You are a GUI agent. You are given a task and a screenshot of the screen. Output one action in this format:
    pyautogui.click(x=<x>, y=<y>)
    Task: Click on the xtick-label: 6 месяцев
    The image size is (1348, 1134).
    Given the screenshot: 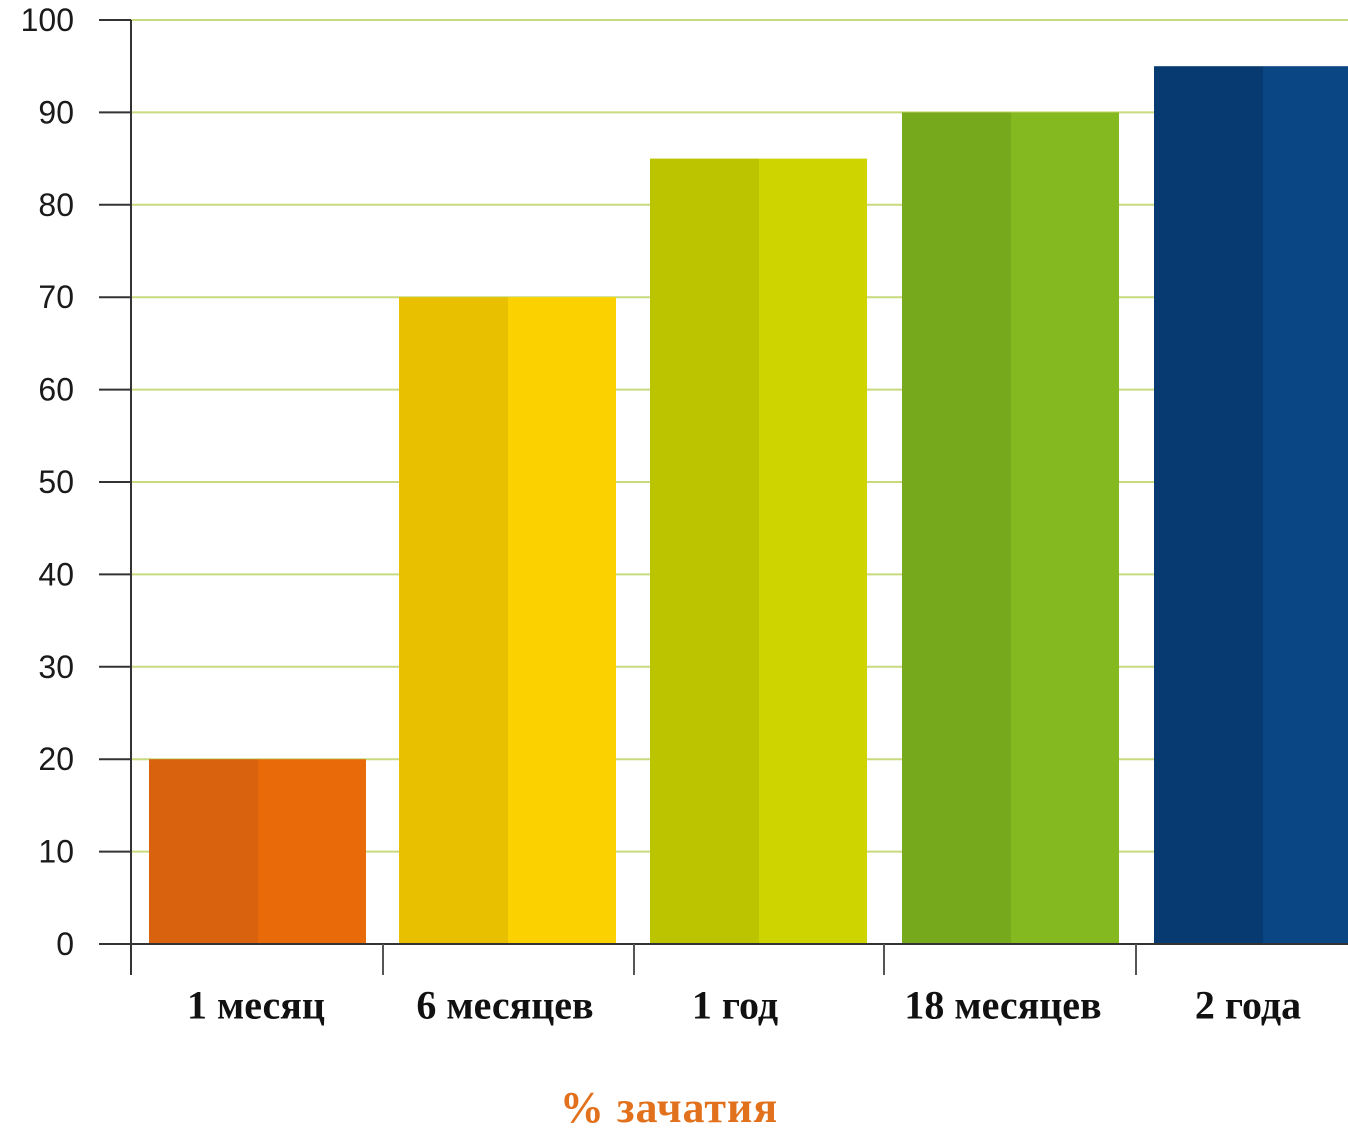 What is the action you would take?
    pyautogui.click(x=504, y=1005)
    